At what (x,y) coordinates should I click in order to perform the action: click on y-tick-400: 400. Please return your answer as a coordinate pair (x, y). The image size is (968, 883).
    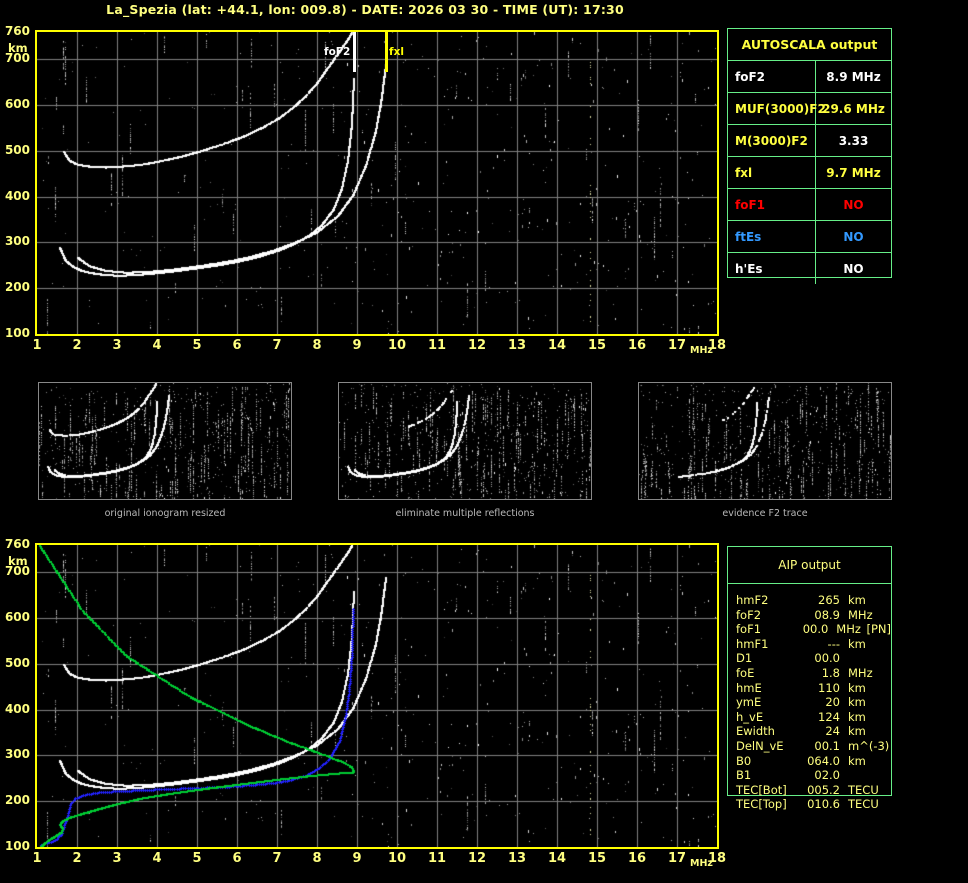
    Looking at the image, I should click on (17, 195).